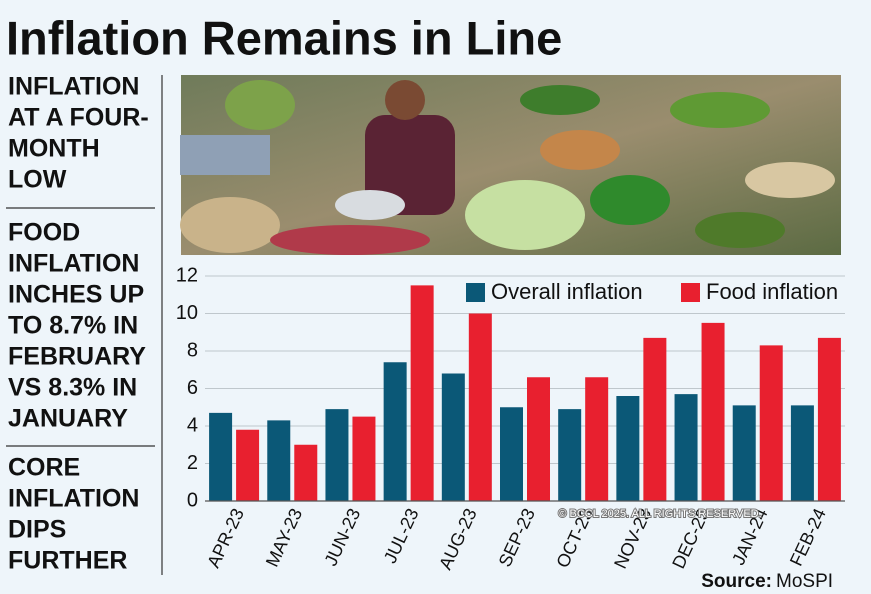 This screenshot has width=871, height=594. I want to click on y-tick-label: 0, so click(192, 500).